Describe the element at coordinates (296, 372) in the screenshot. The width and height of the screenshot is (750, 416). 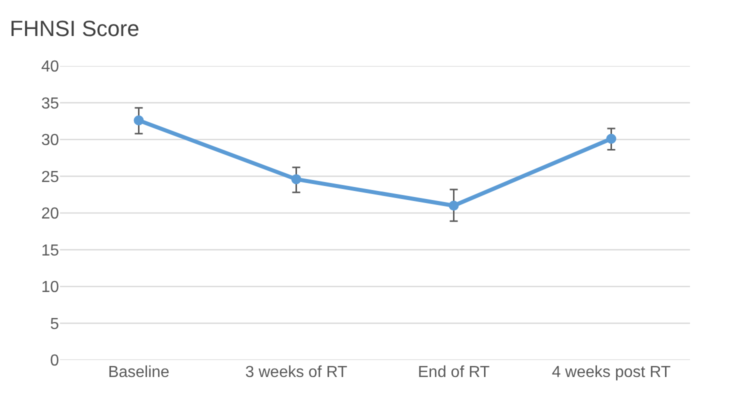
I see `x-tick-label: 3 weeks of RT` at that location.